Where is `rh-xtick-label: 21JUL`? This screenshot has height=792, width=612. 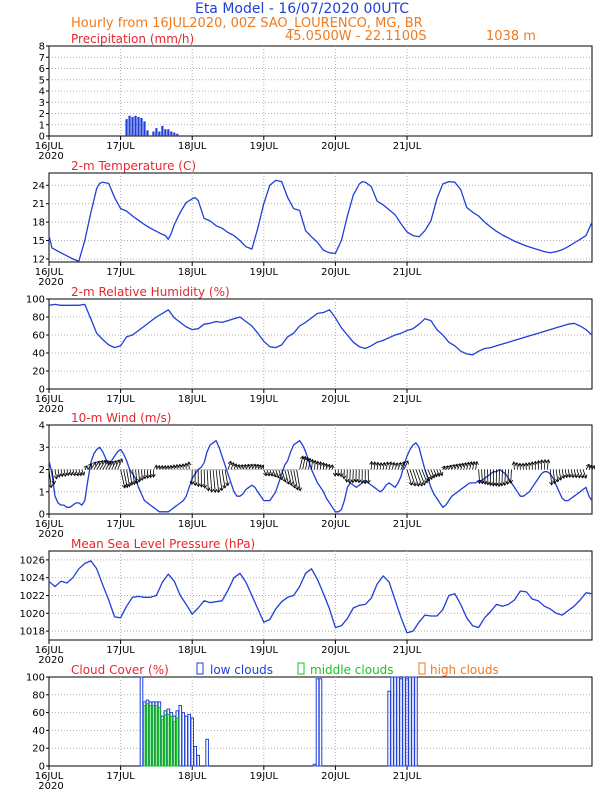
rh-xtick-label: 21JUL is located at coordinates (407, 399).